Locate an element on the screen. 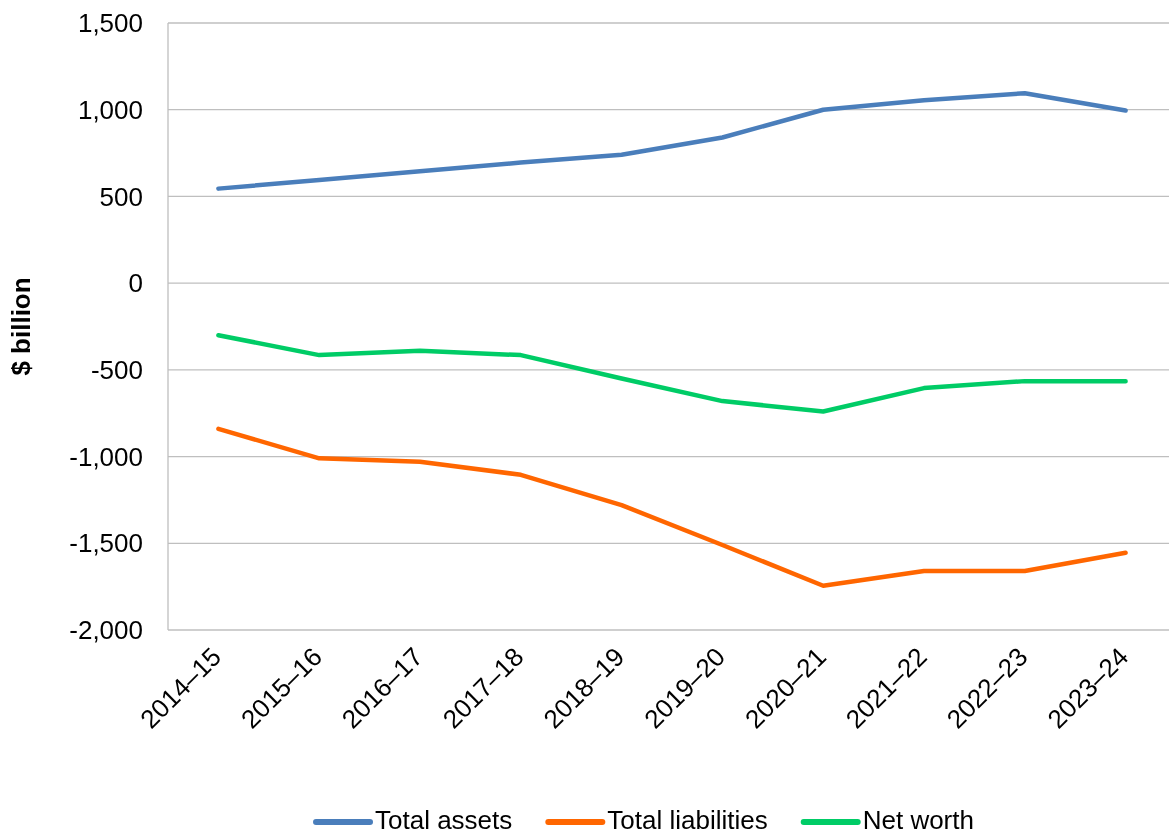 This screenshot has width=1169, height=834. y-tick-label: 500 is located at coordinates (121, 196).